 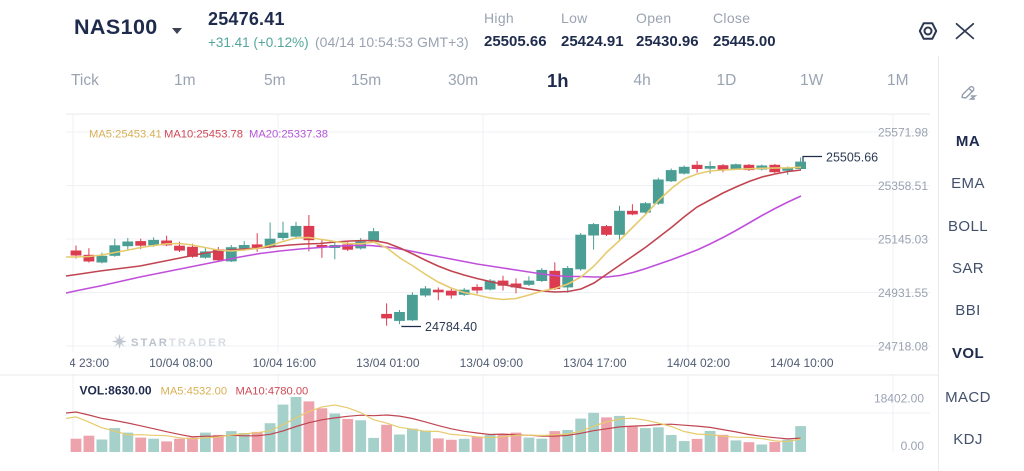 I want to click on svg-text: 14/04 02:00, so click(x=699, y=363).